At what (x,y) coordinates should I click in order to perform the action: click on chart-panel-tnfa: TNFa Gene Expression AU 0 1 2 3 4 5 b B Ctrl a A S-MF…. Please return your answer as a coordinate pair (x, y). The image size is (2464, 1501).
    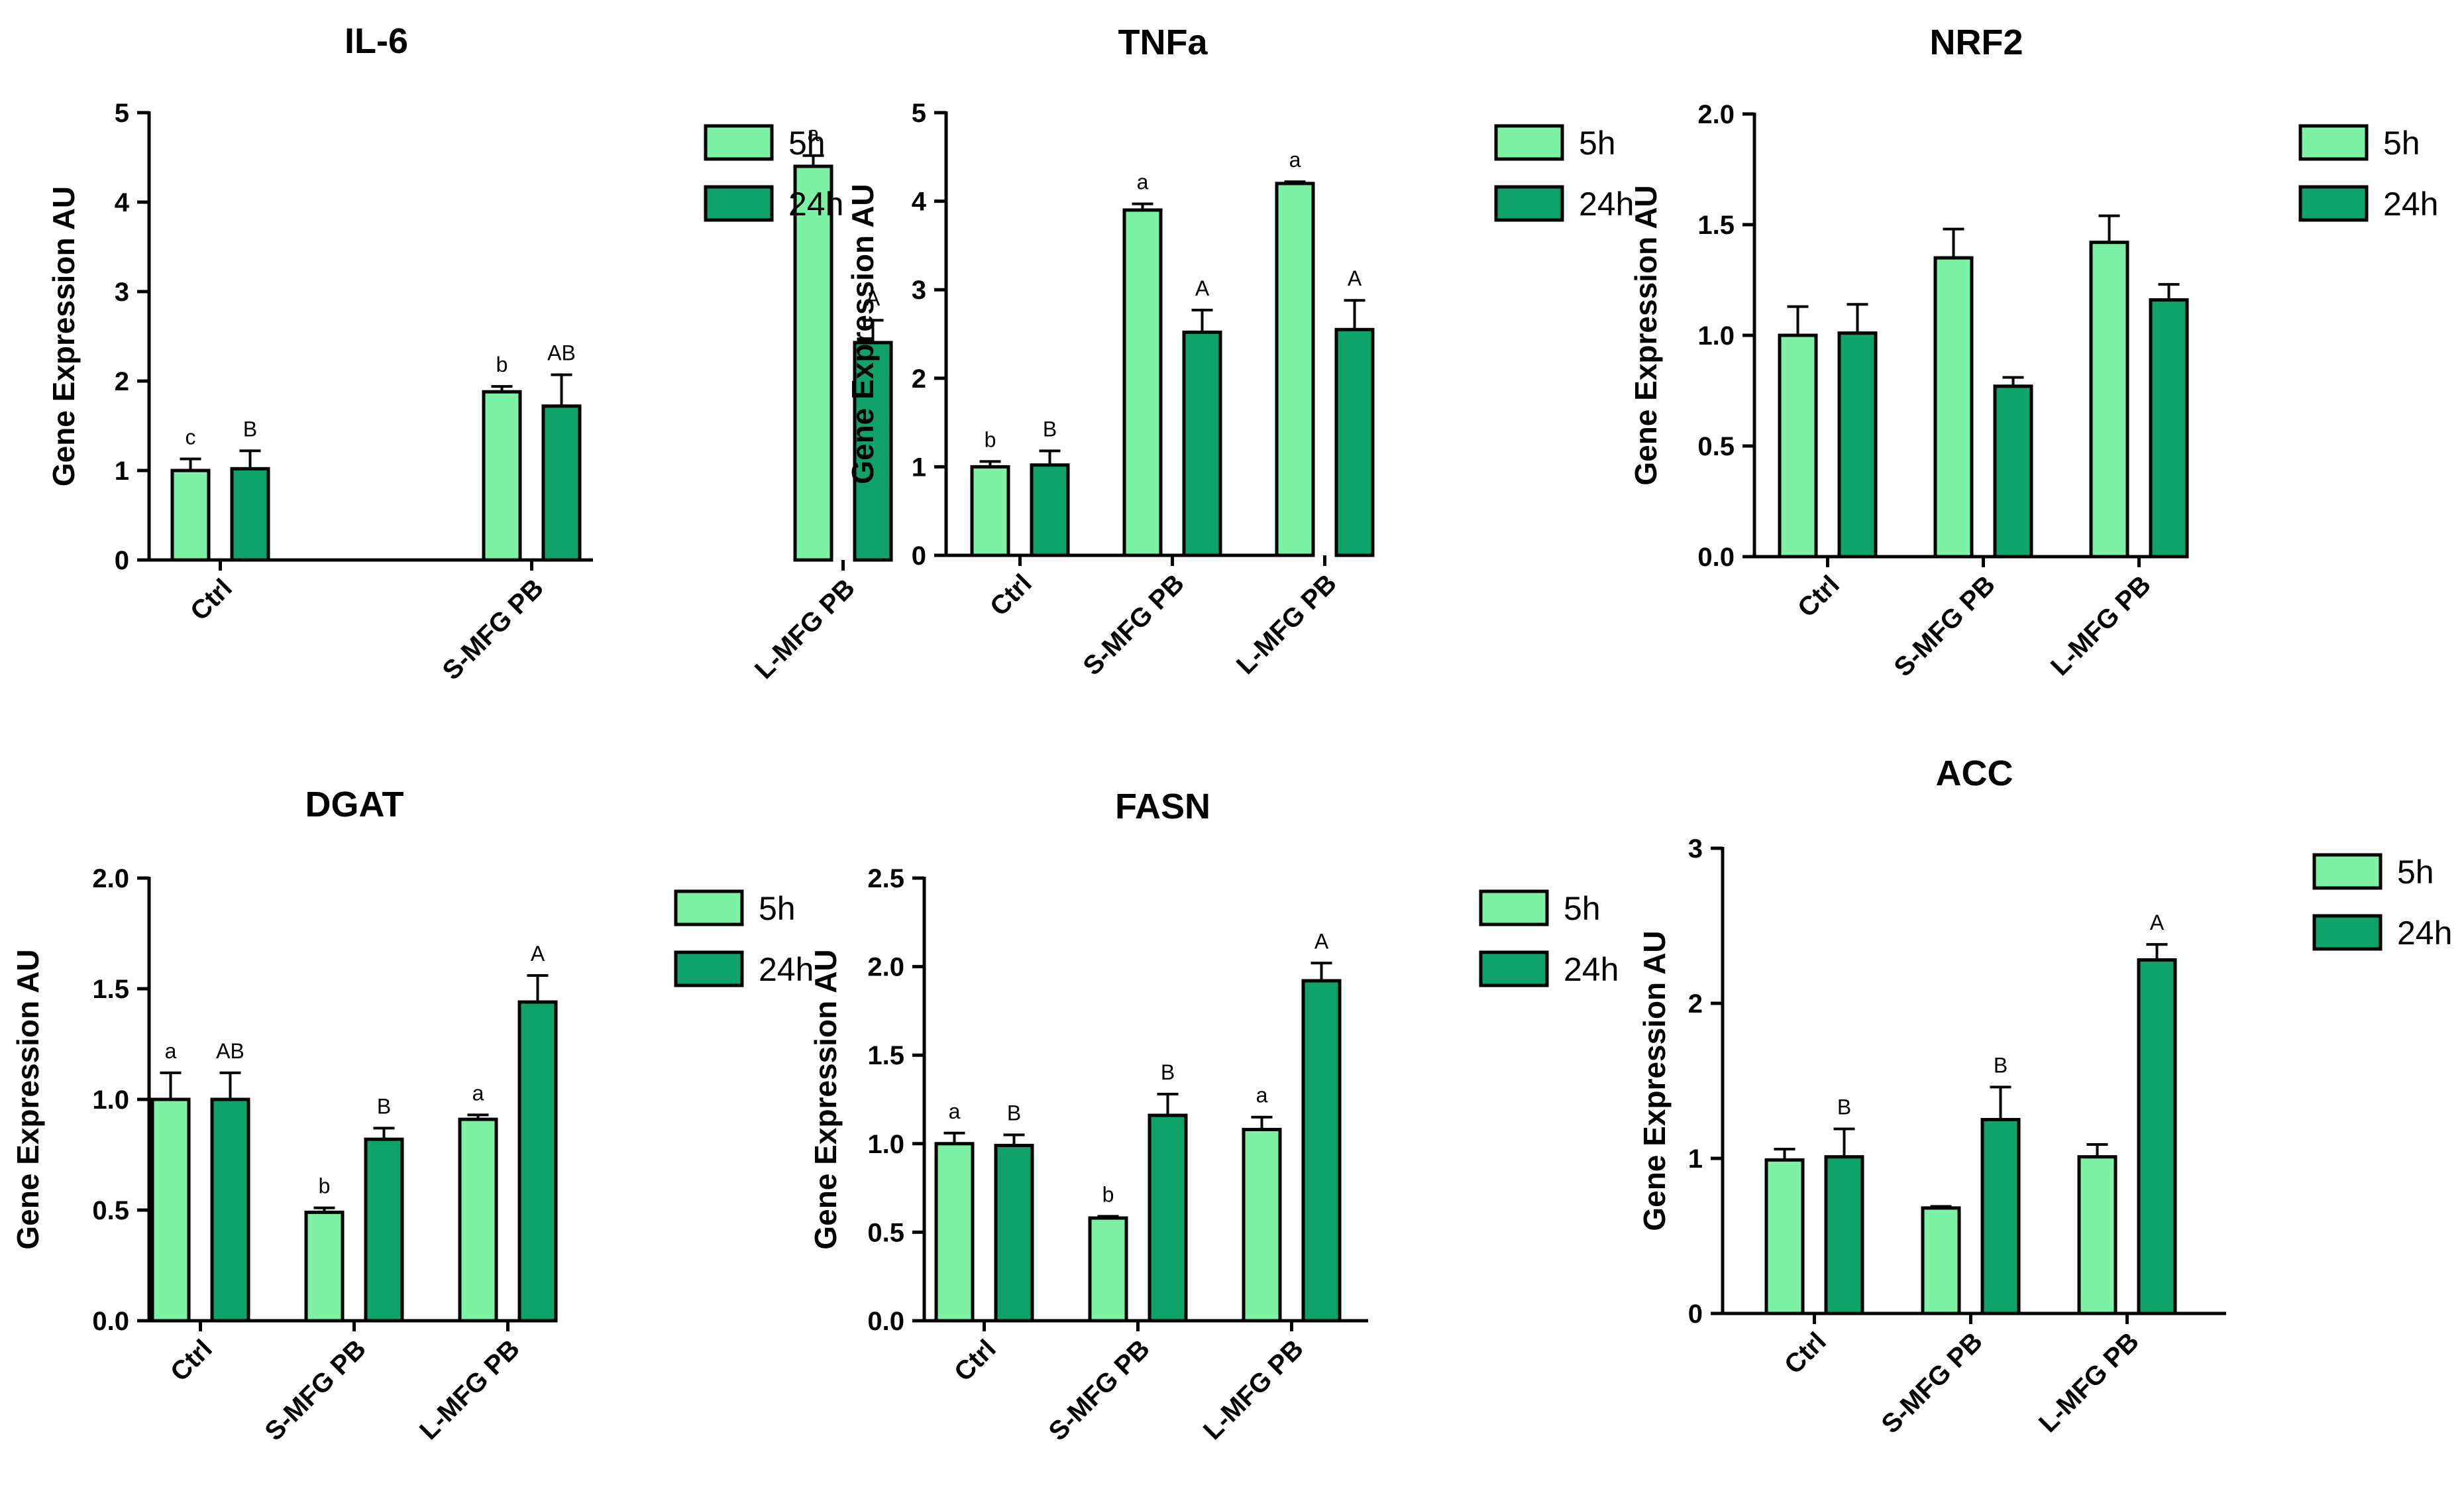
    Looking at the image, I should click on (1239, 352).